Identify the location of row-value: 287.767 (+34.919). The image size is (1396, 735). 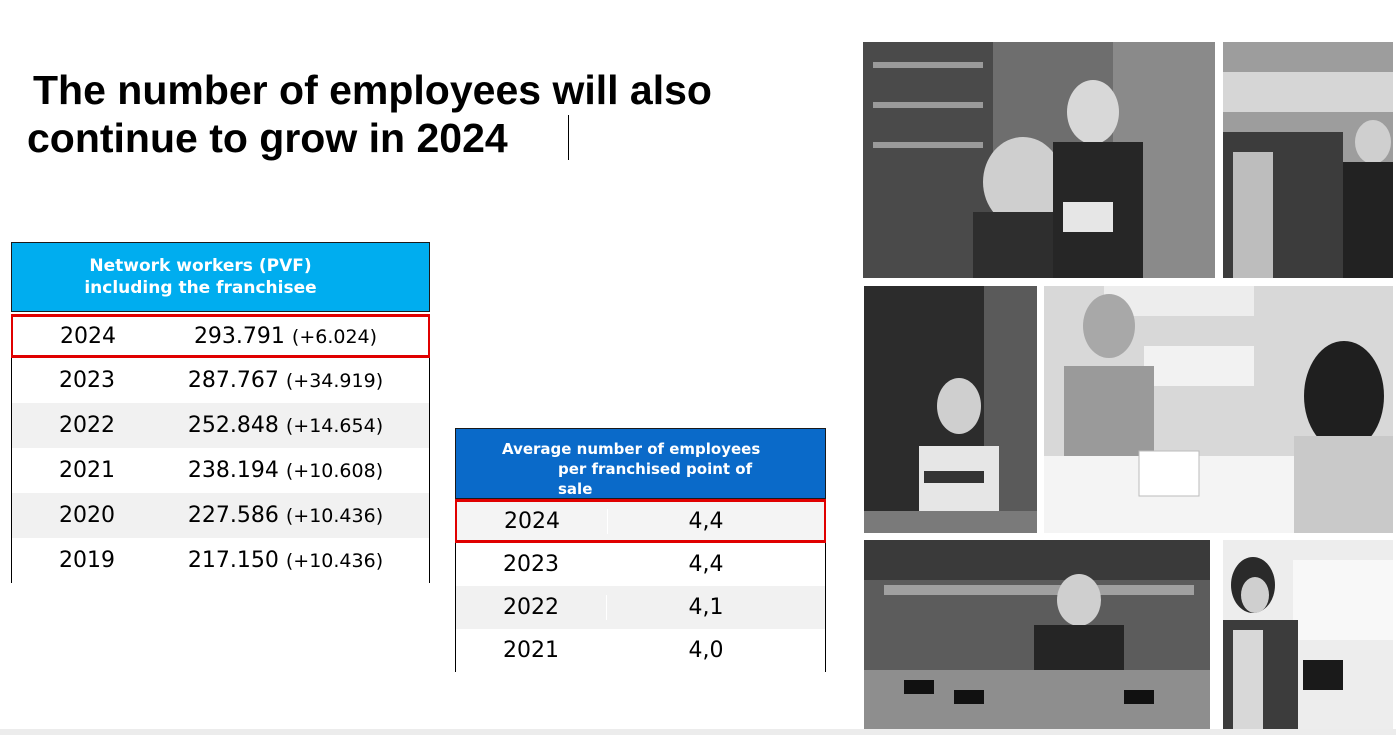
(295, 380).